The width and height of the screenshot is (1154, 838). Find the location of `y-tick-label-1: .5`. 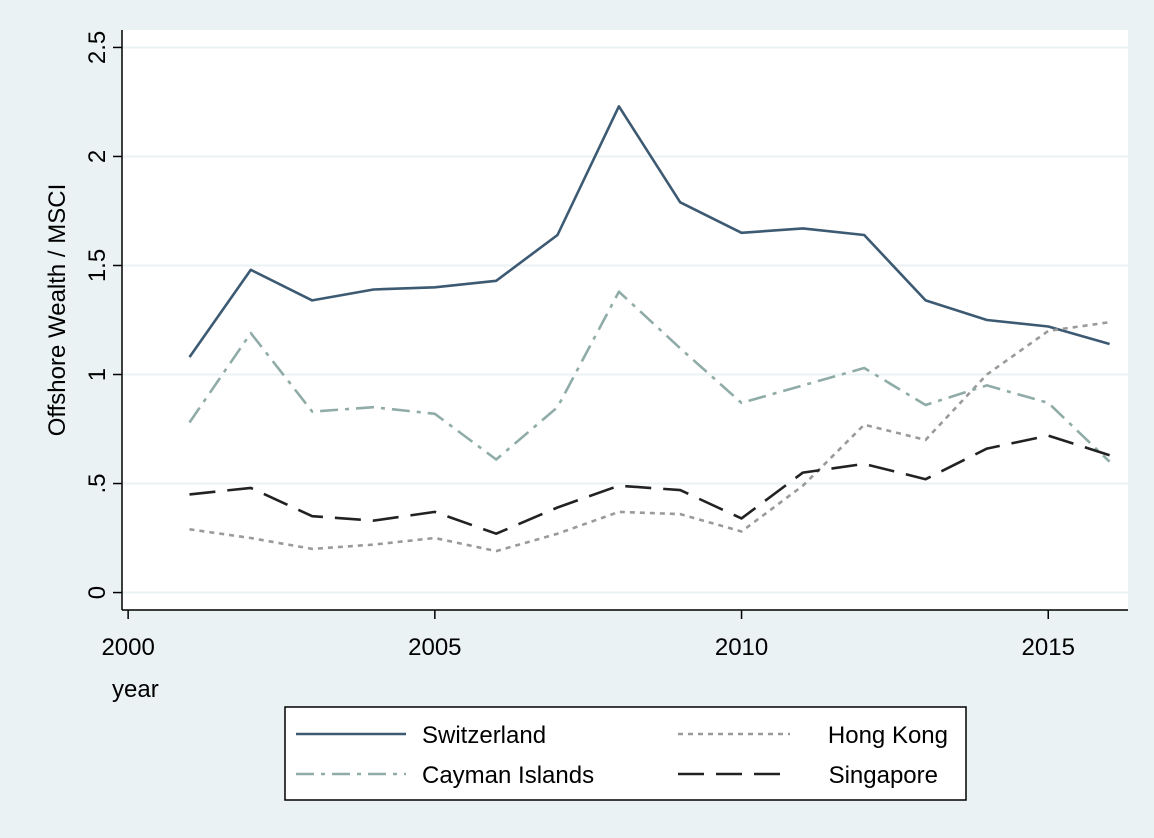

y-tick-label-1: .5 is located at coordinates (97, 484).